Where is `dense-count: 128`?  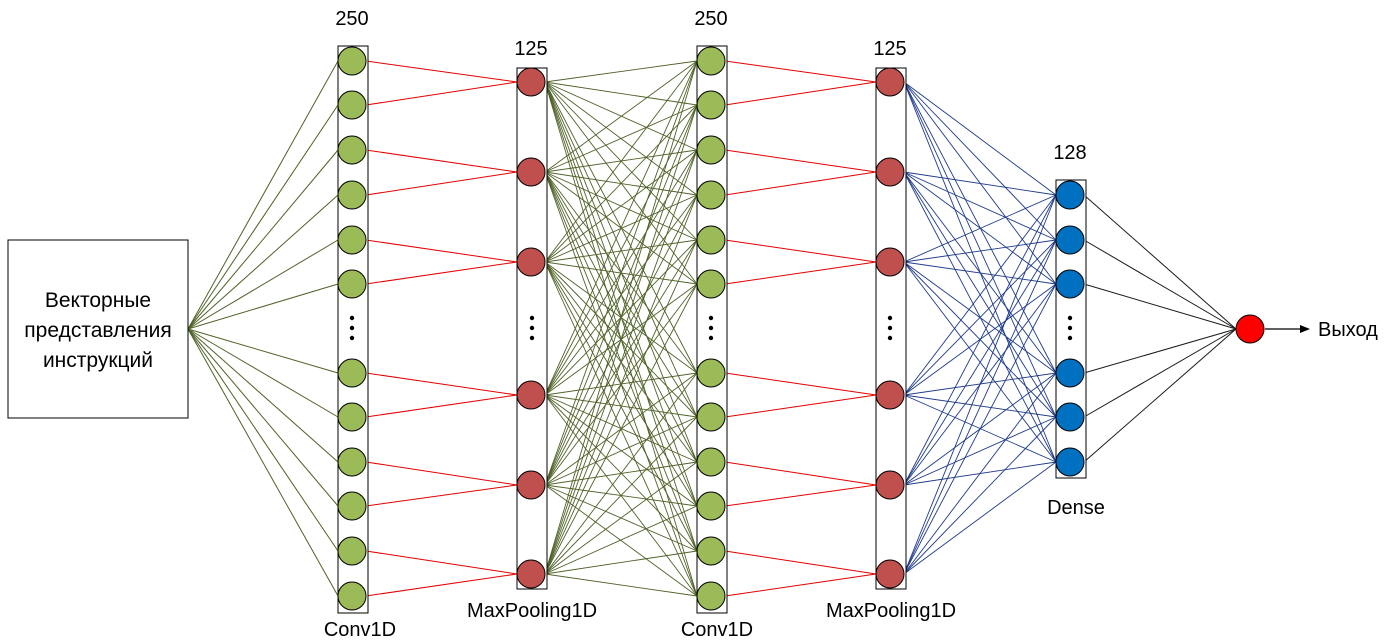 dense-count: 128 is located at coordinates (1069, 153).